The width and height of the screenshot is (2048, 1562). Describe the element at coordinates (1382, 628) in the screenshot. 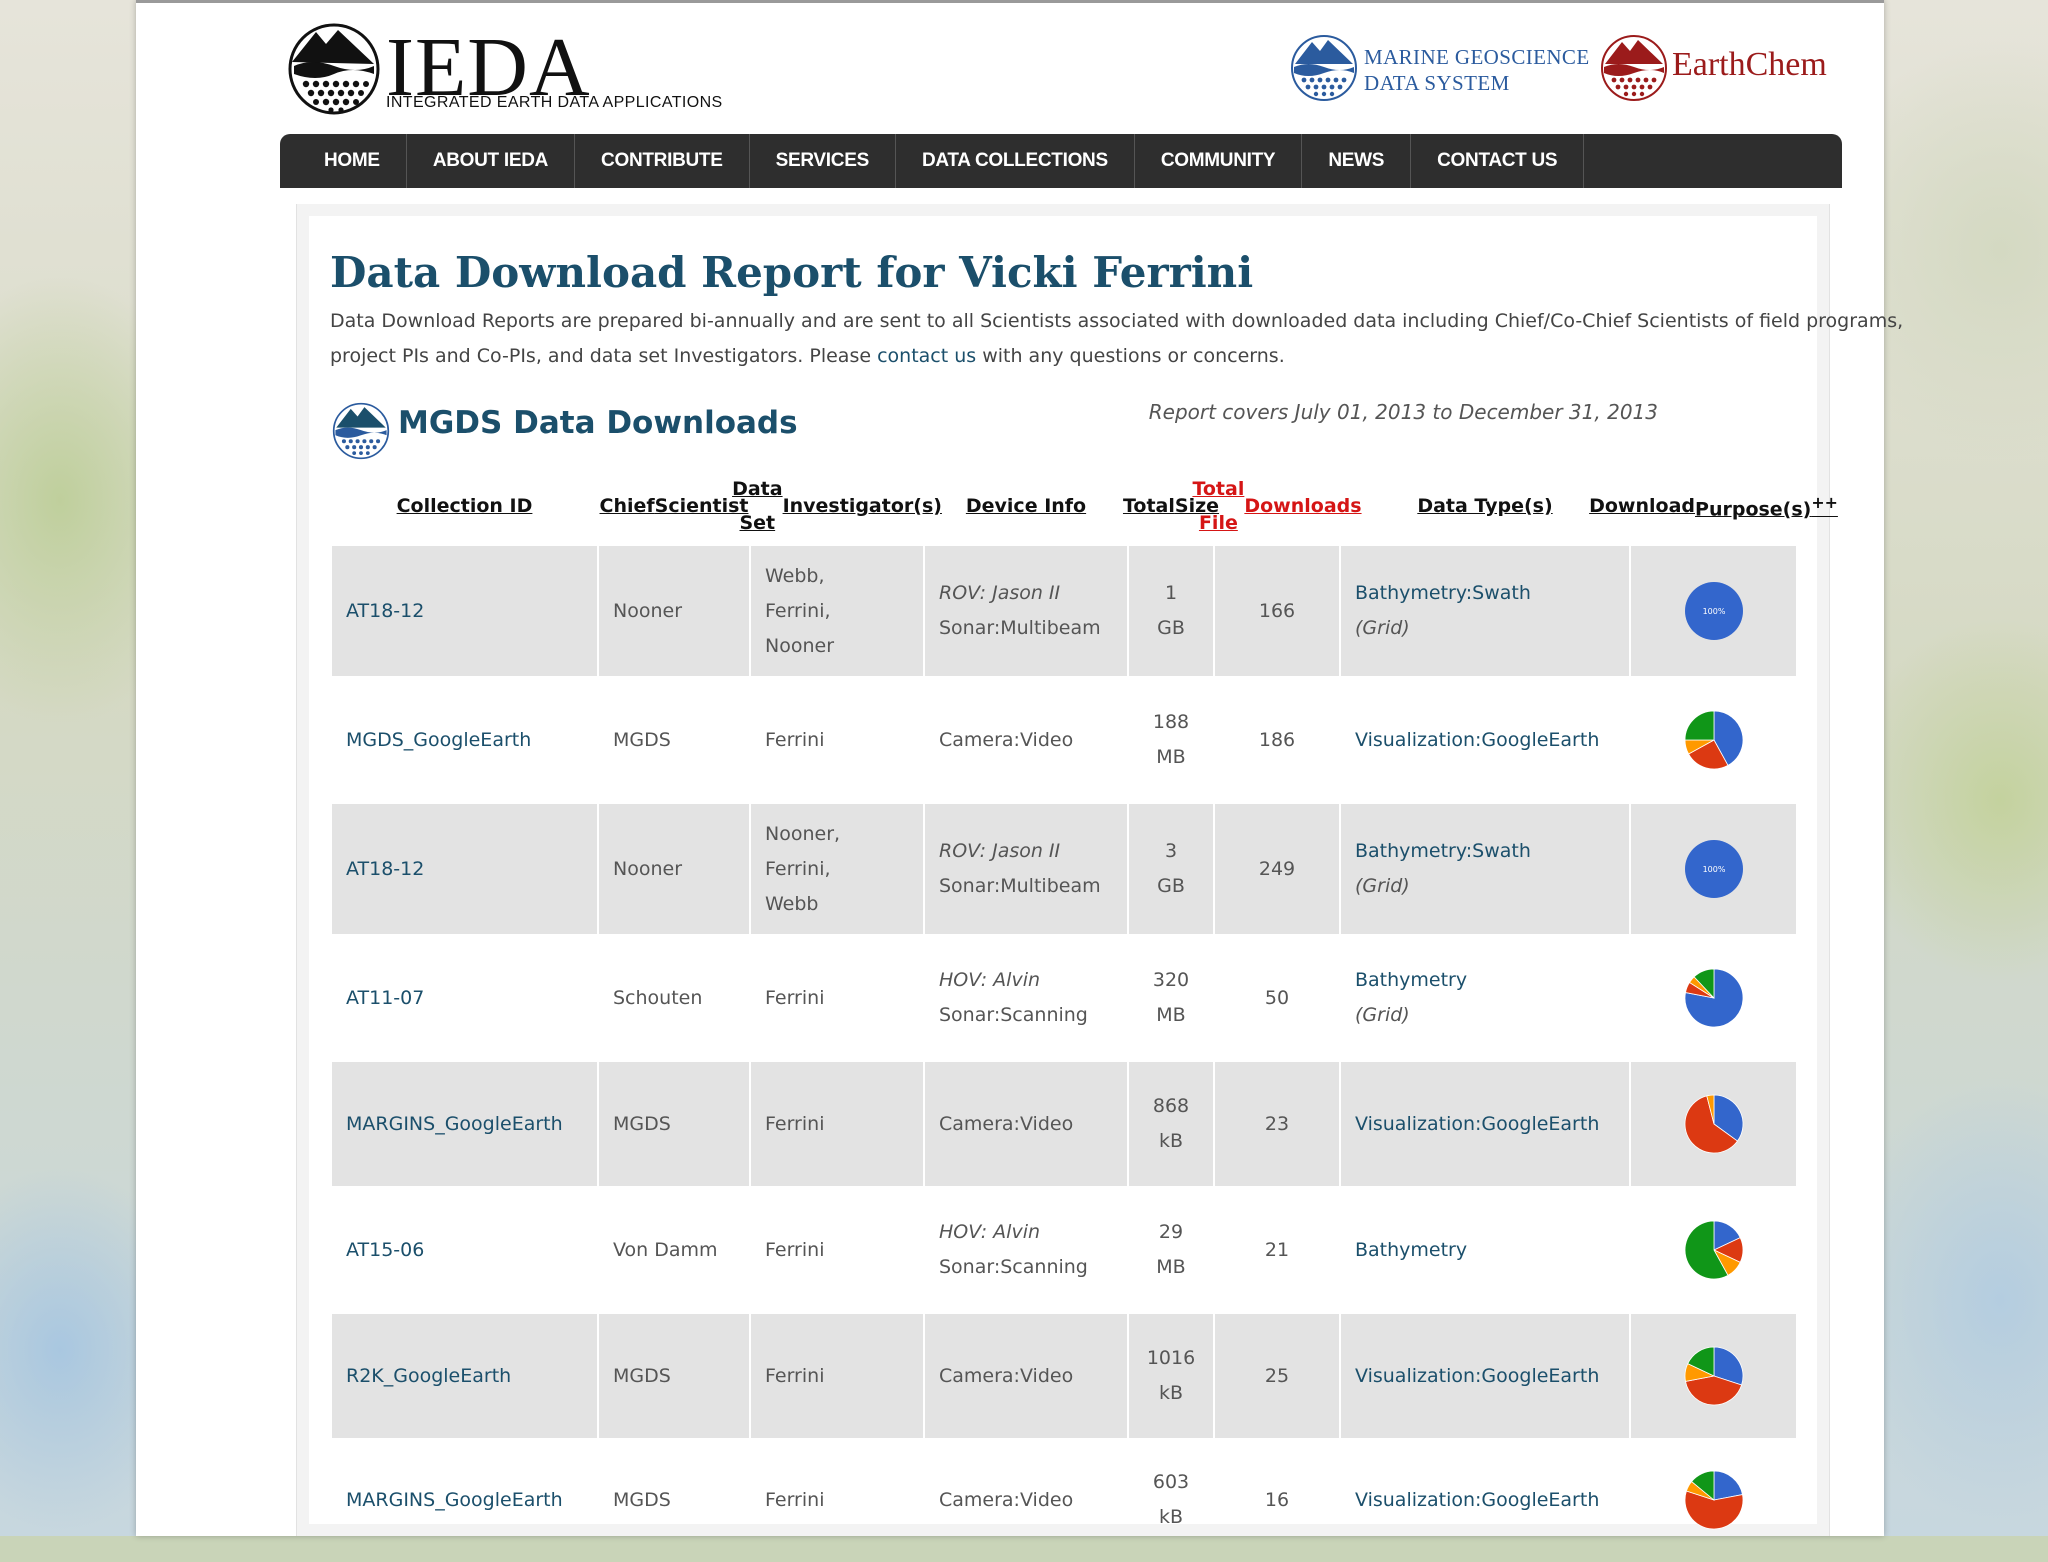

I see `data-type-sub: (Grid)` at that location.